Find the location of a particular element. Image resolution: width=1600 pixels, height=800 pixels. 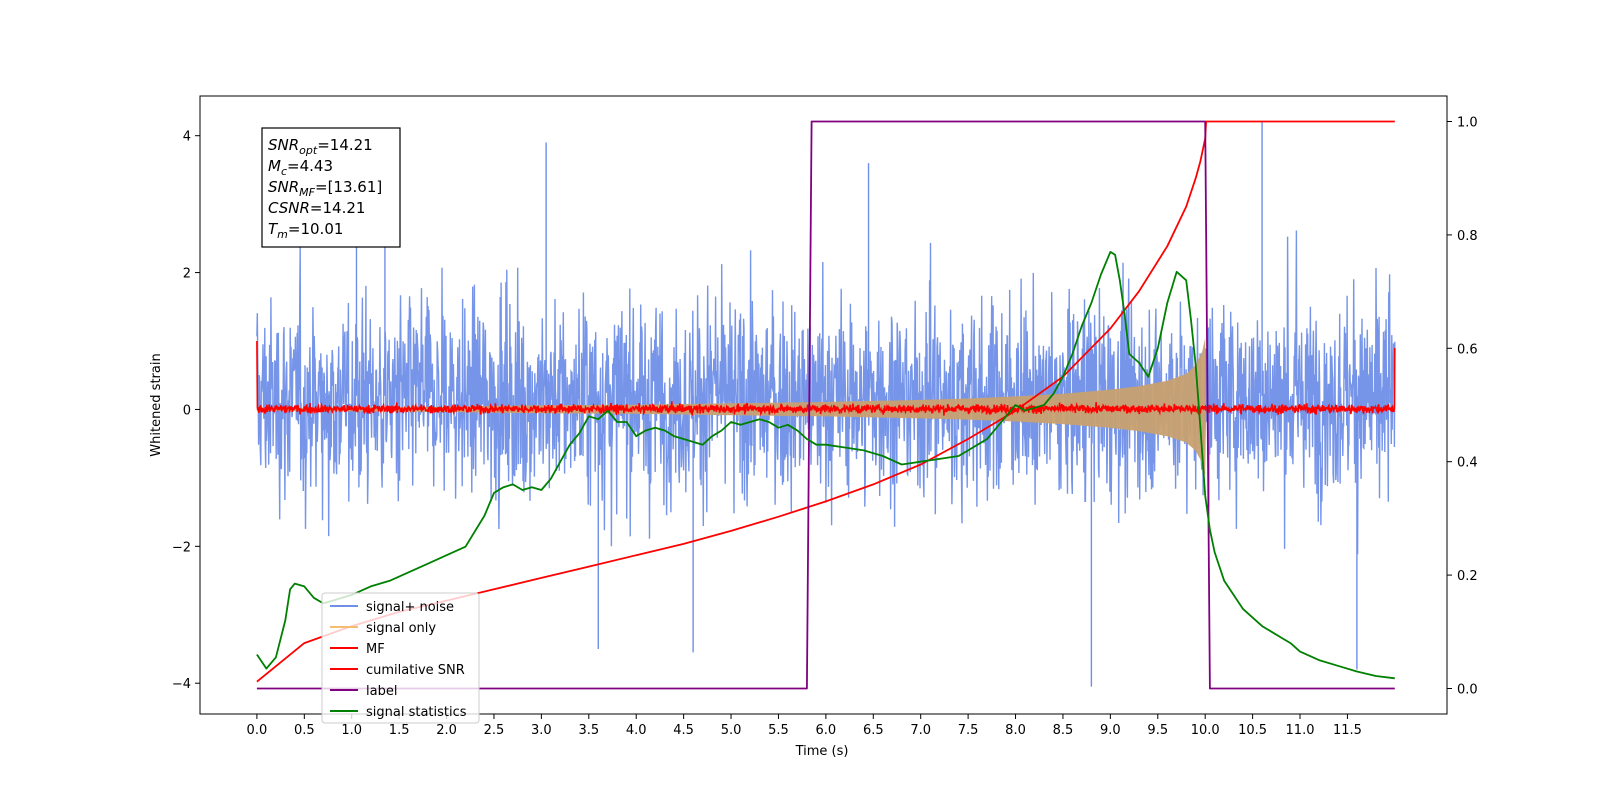

x-tick-label: 3.0 is located at coordinates (541, 730).